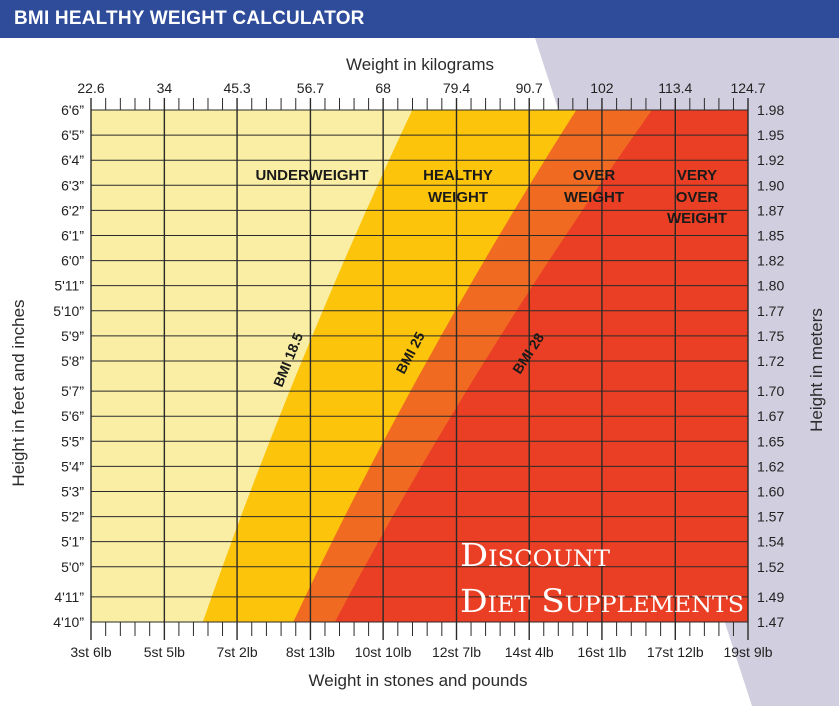 This screenshot has height=706, width=839. I want to click on top-tick-label: 102, so click(602, 88).